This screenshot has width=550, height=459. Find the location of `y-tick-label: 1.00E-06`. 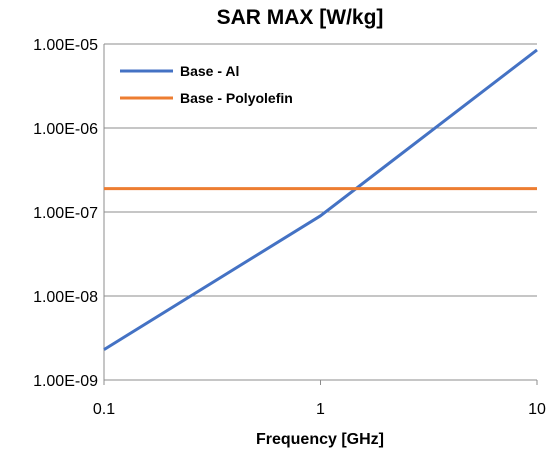

y-tick-label: 1.00E-06 is located at coordinates (65, 129).